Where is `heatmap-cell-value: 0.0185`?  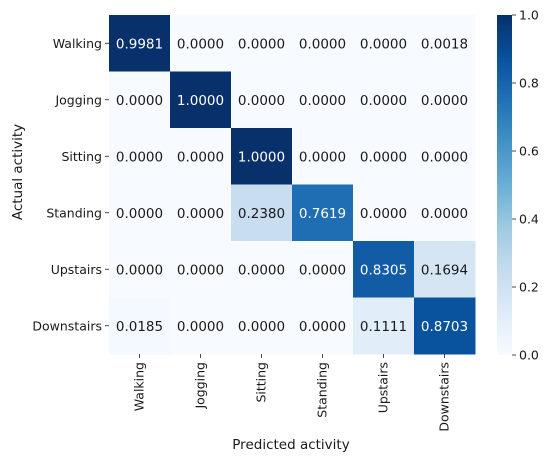 heatmap-cell-value: 0.0185 is located at coordinates (139, 327).